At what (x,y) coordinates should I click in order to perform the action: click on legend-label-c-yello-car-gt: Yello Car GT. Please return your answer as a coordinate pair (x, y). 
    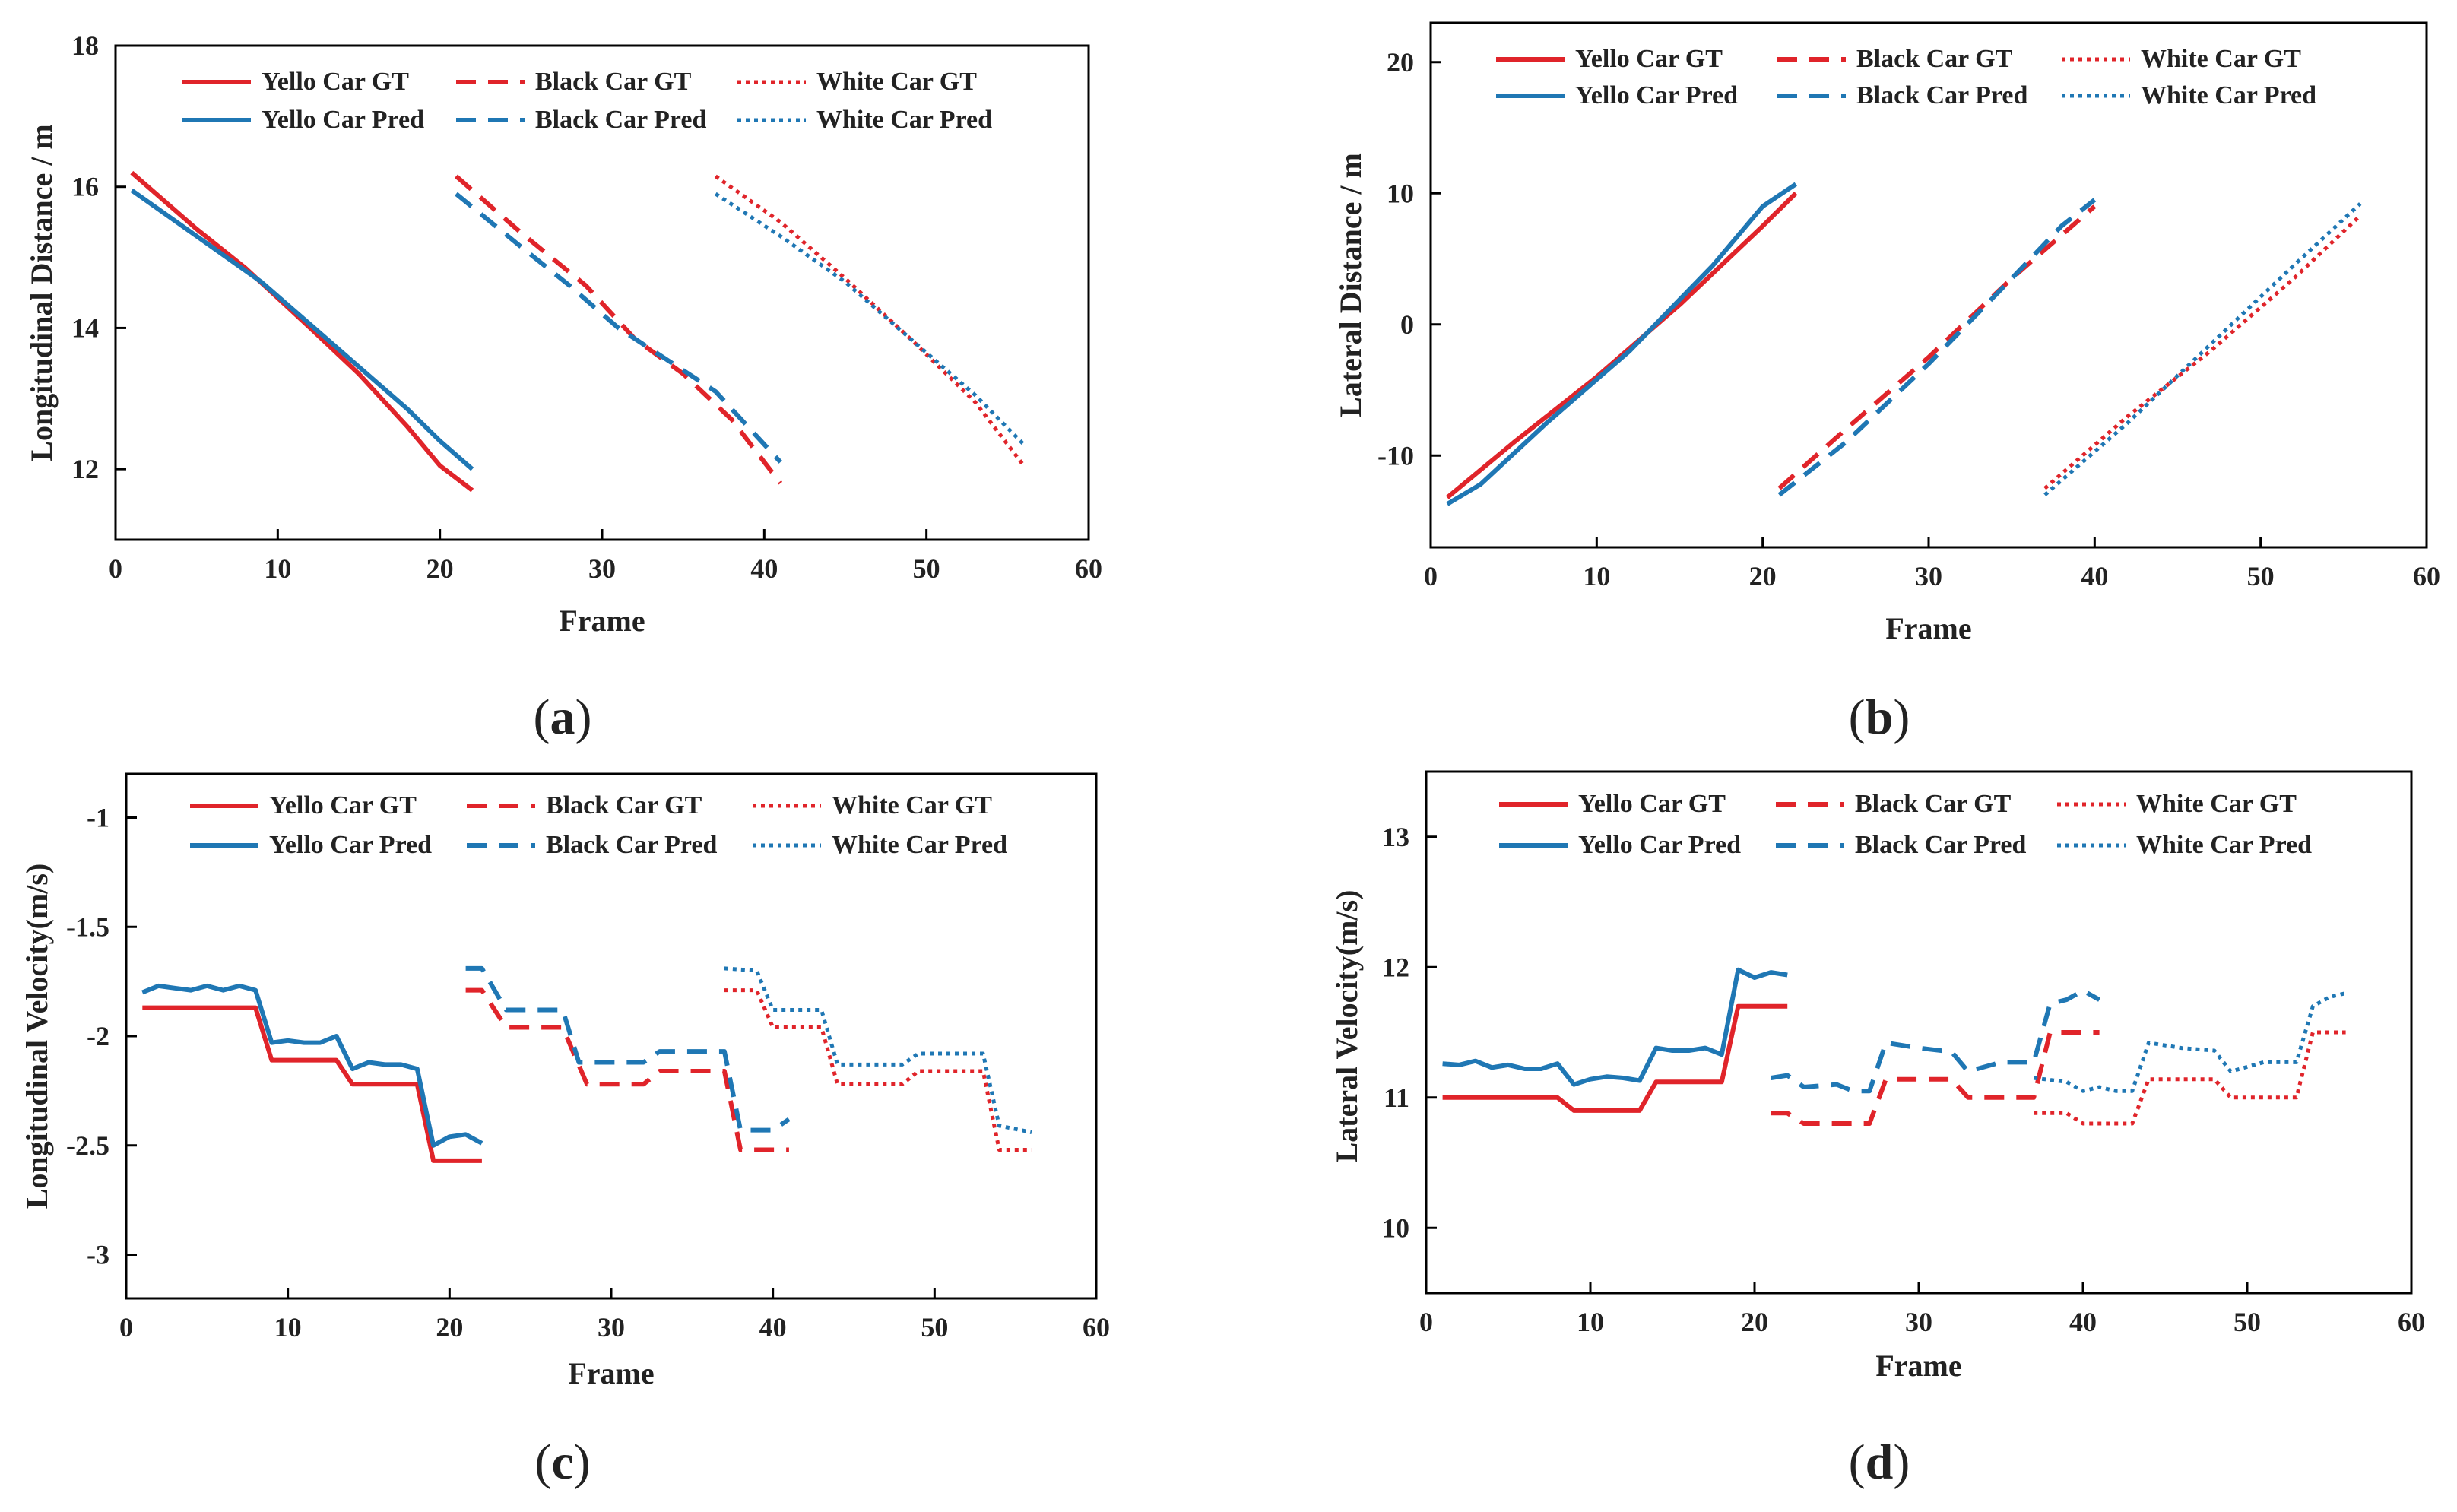
    Looking at the image, I should click on (343, 805).